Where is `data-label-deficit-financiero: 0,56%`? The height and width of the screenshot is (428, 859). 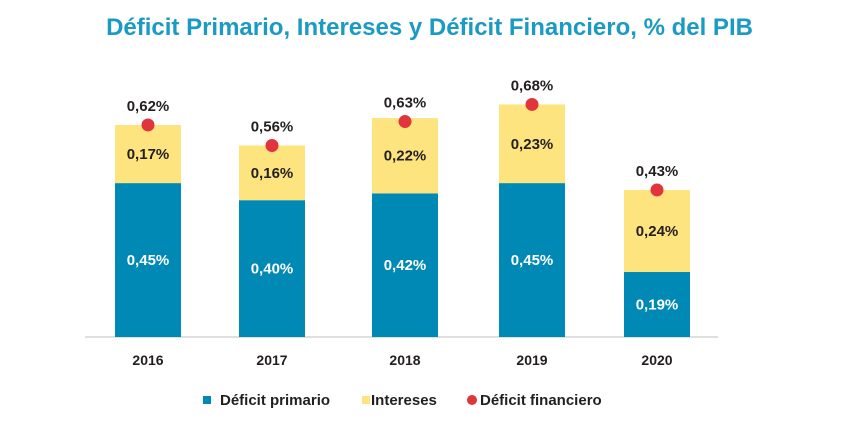
data-label-deficit-financiero: 0,56% is located at coordinates (272, 126).